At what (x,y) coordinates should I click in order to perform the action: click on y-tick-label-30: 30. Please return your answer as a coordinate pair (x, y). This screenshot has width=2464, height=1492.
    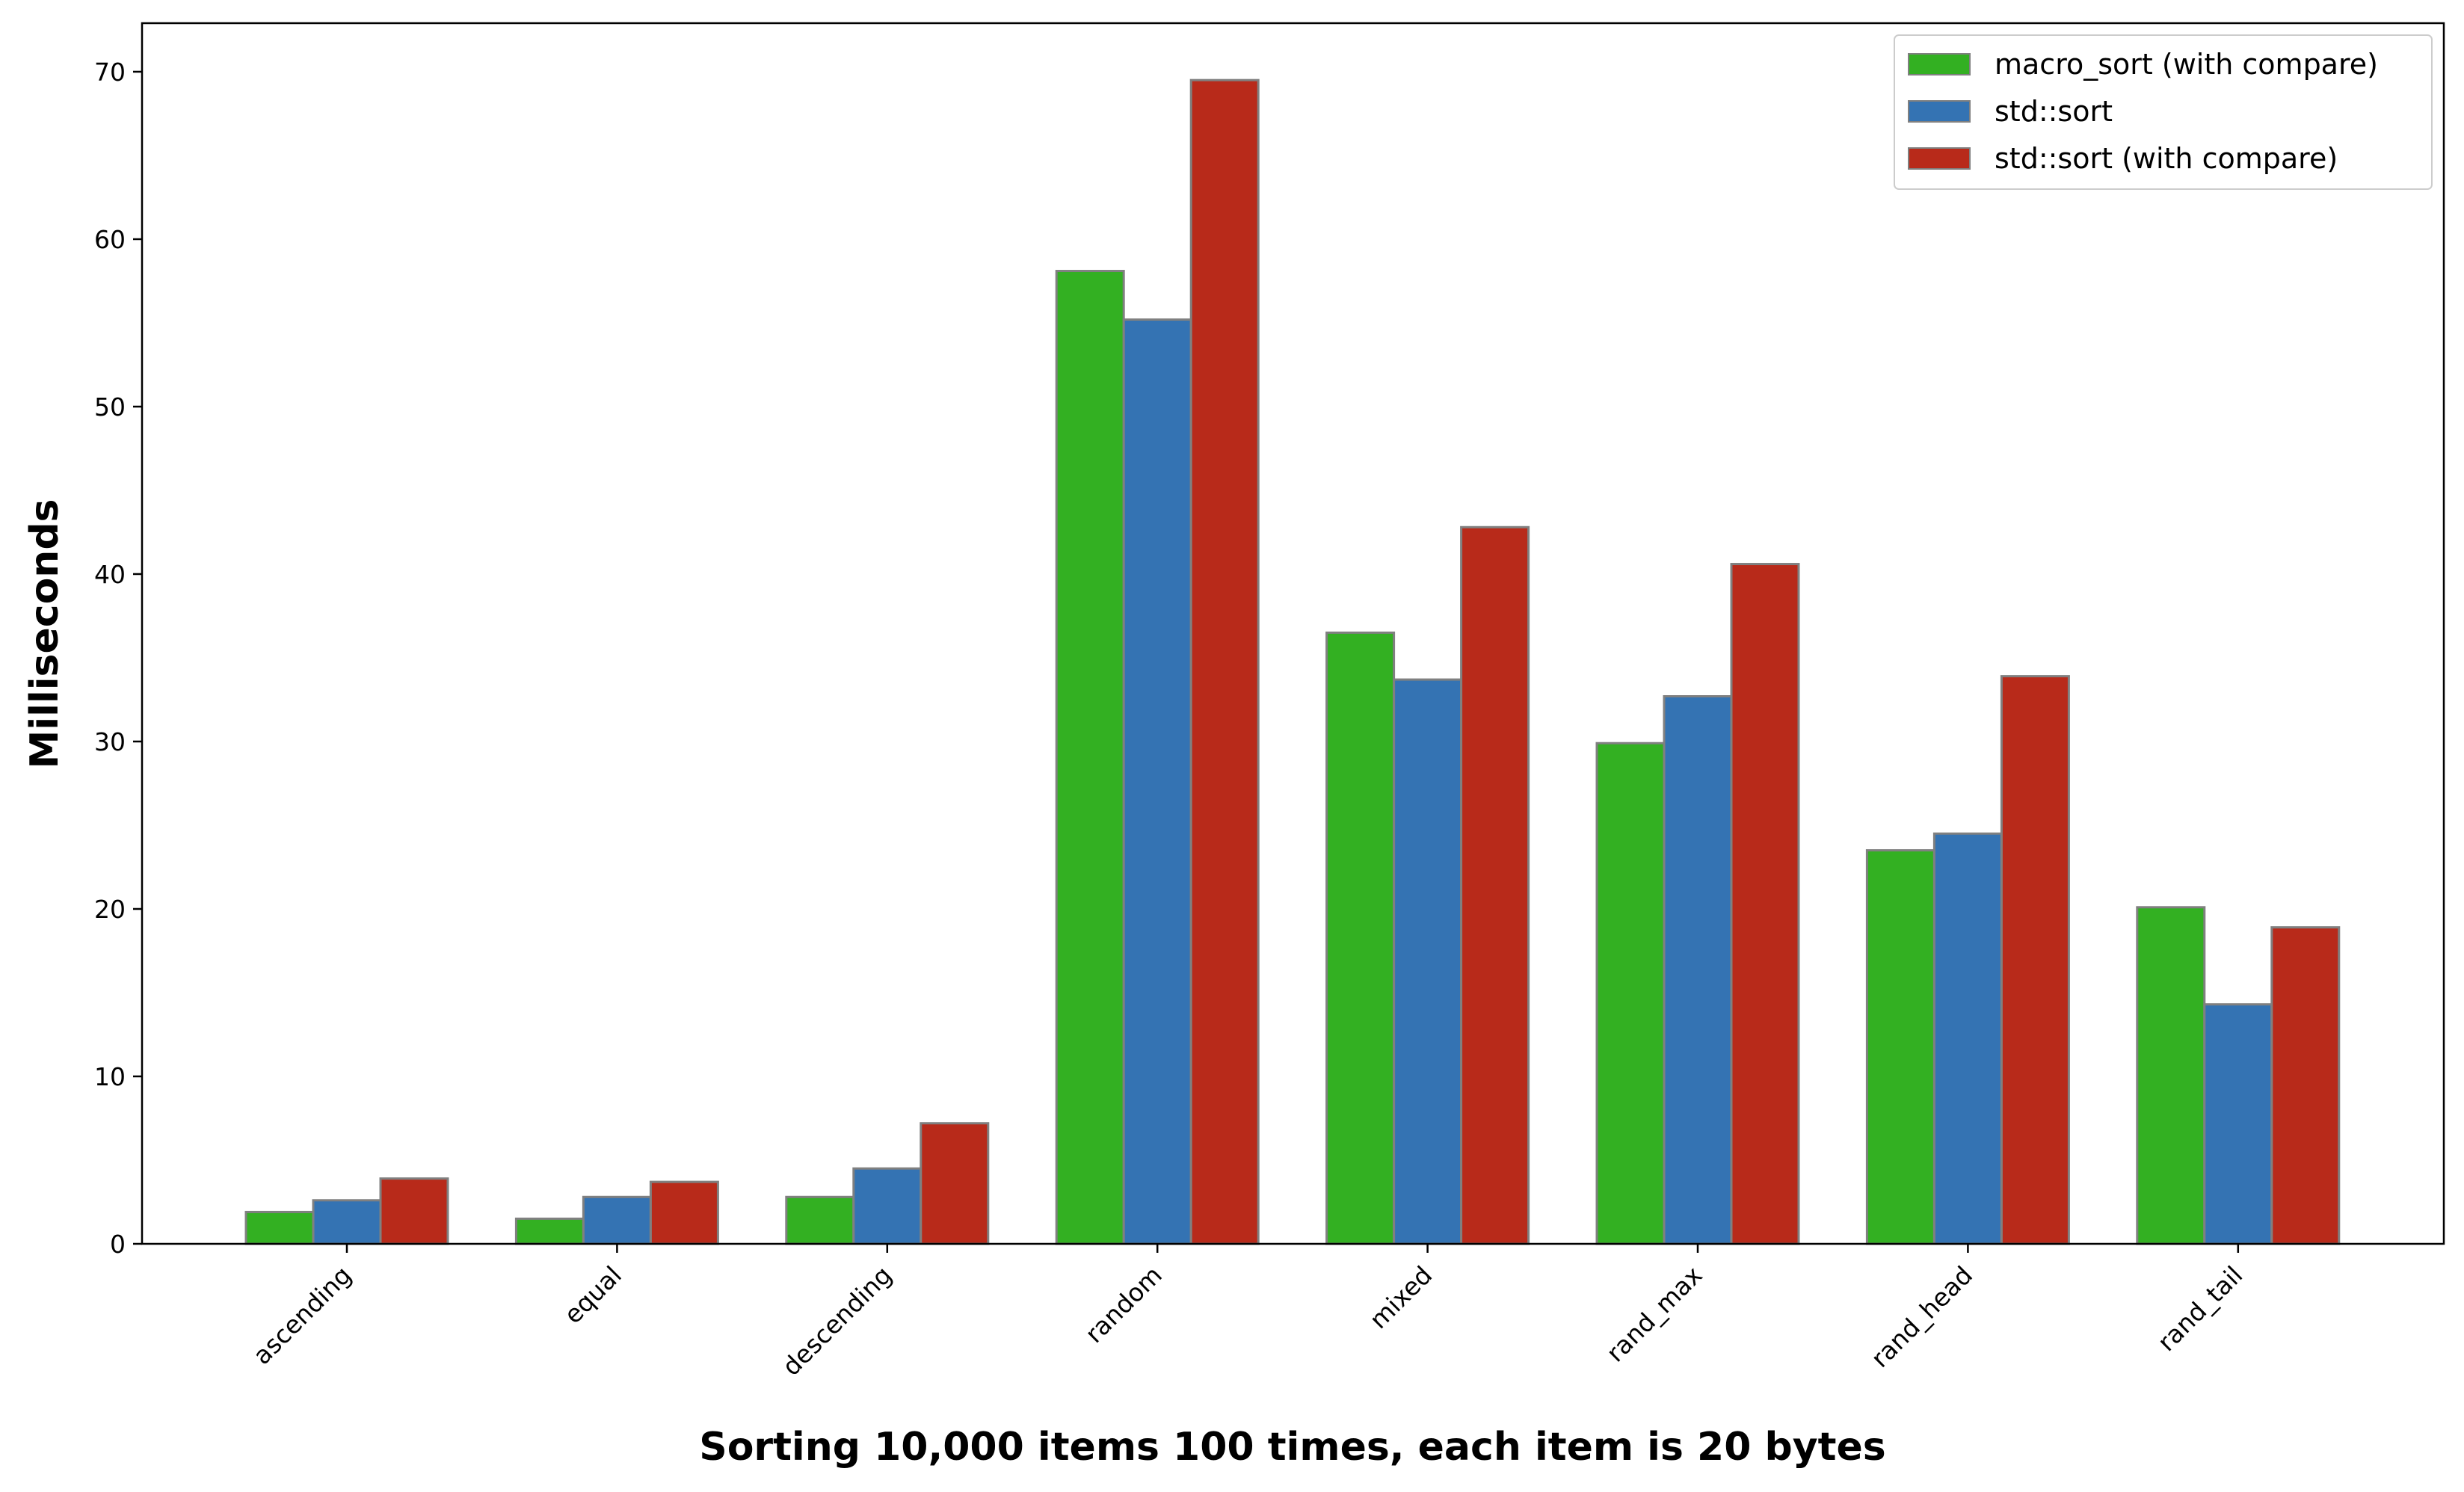
    Looking at the image, I should click on (110, 741).